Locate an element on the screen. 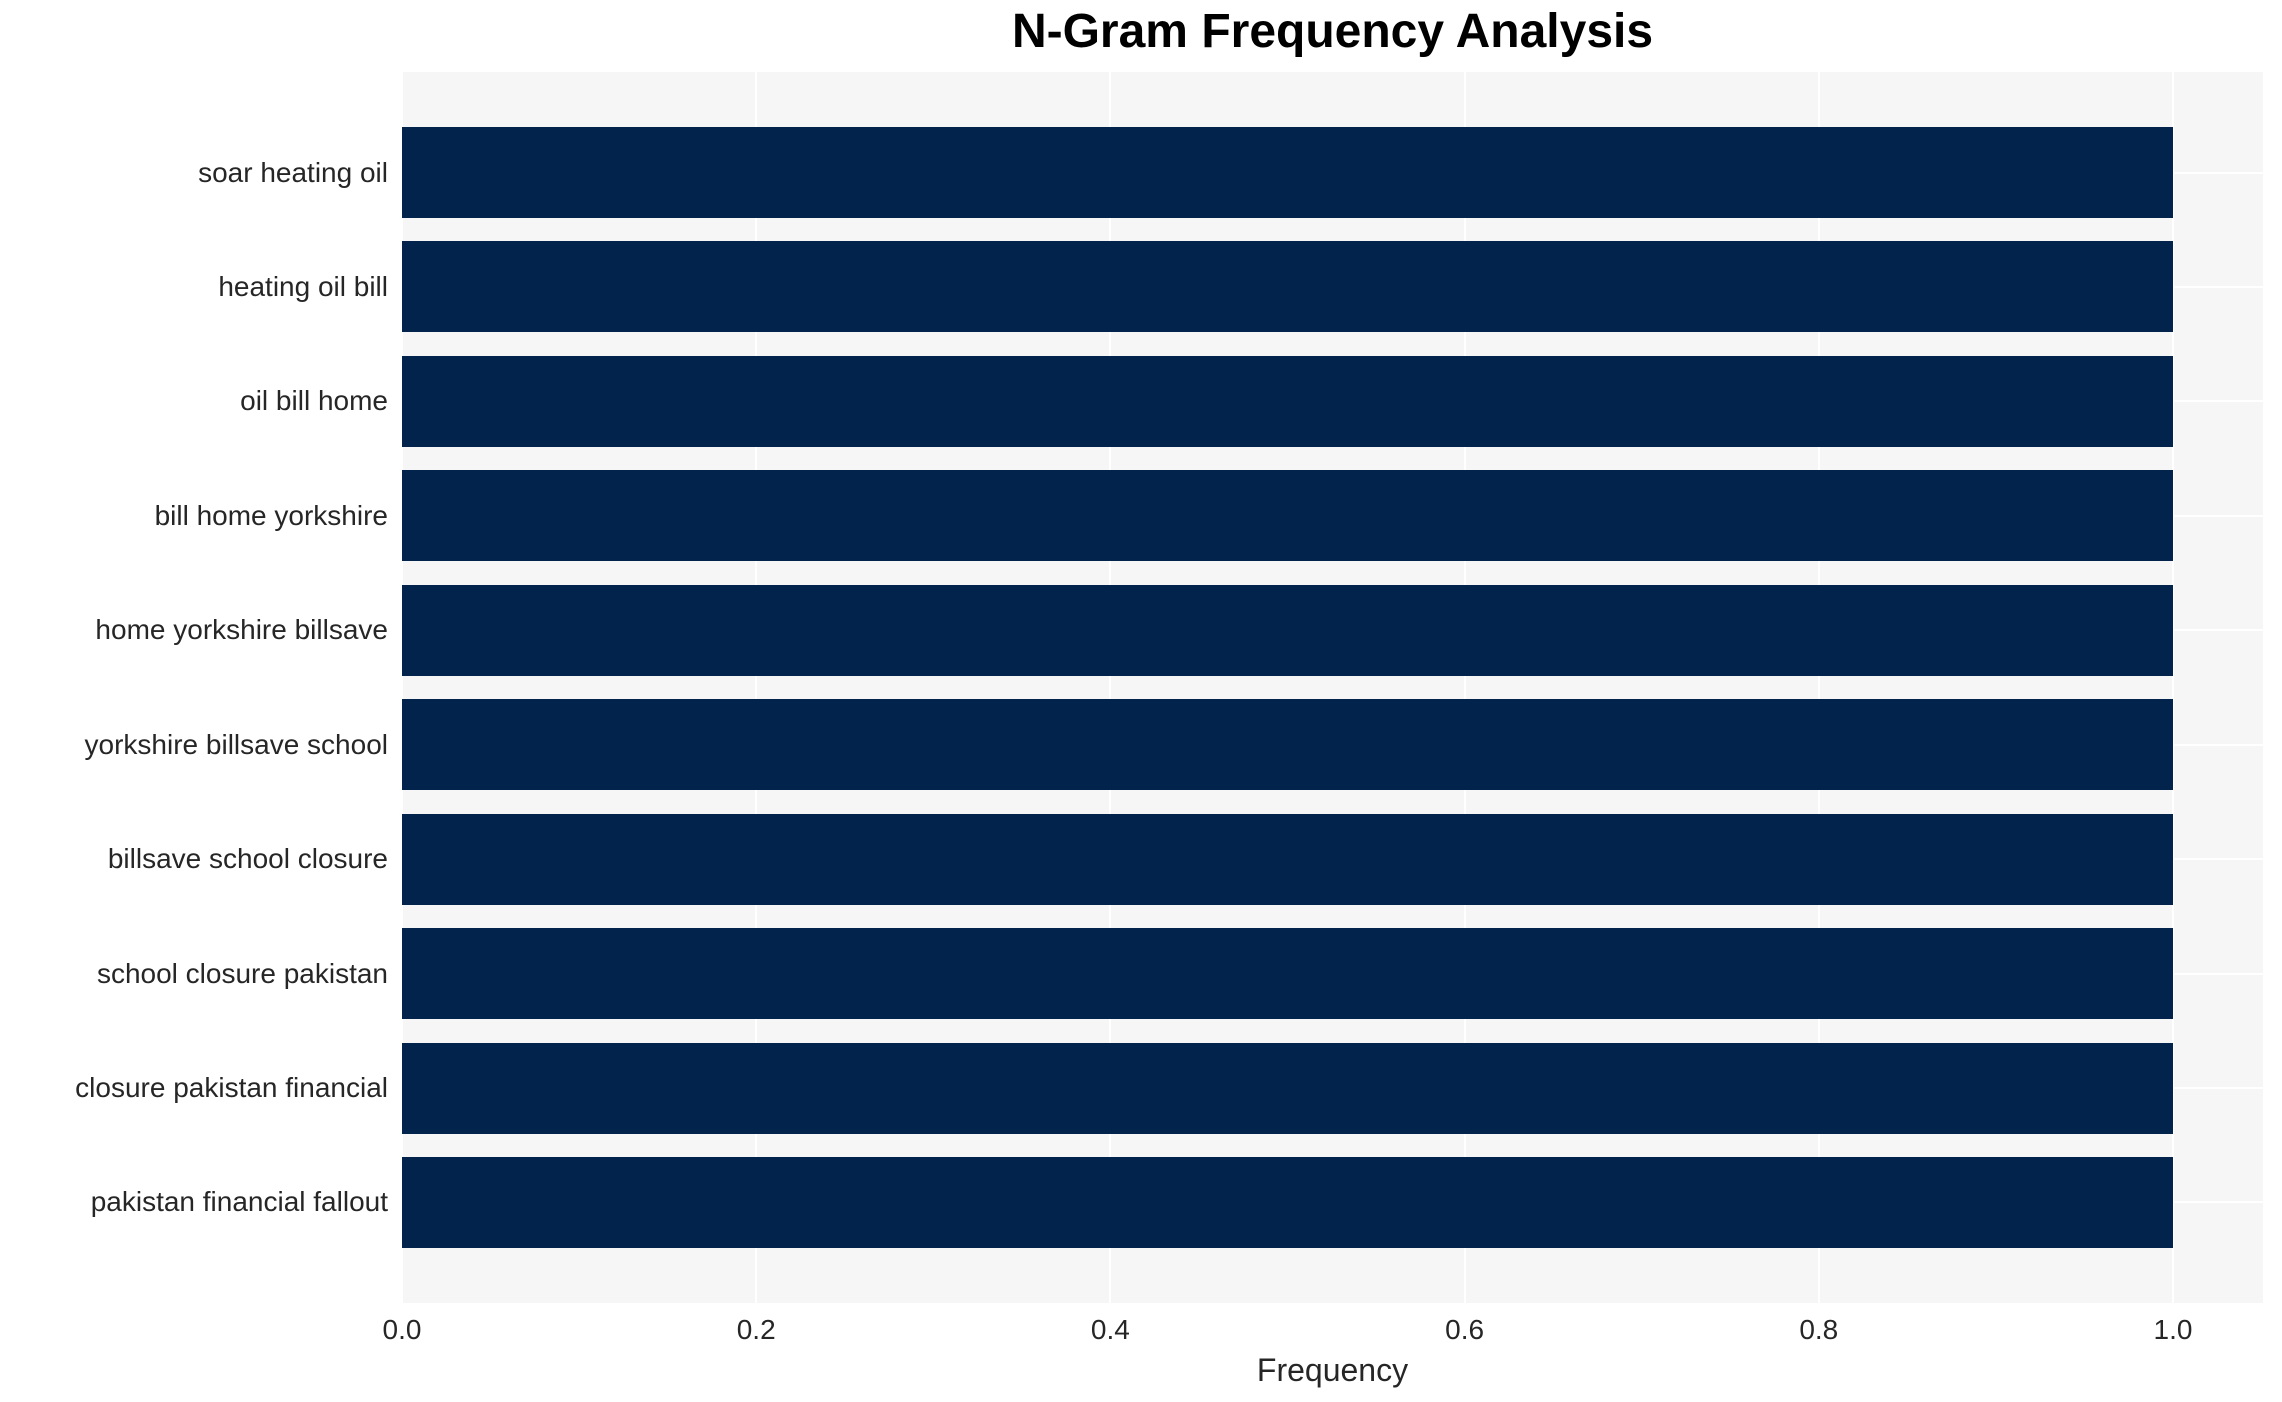 The image size is (2282, 1402). y-tick-label: yorkshire billsave school is located at coordinates (236, 744).